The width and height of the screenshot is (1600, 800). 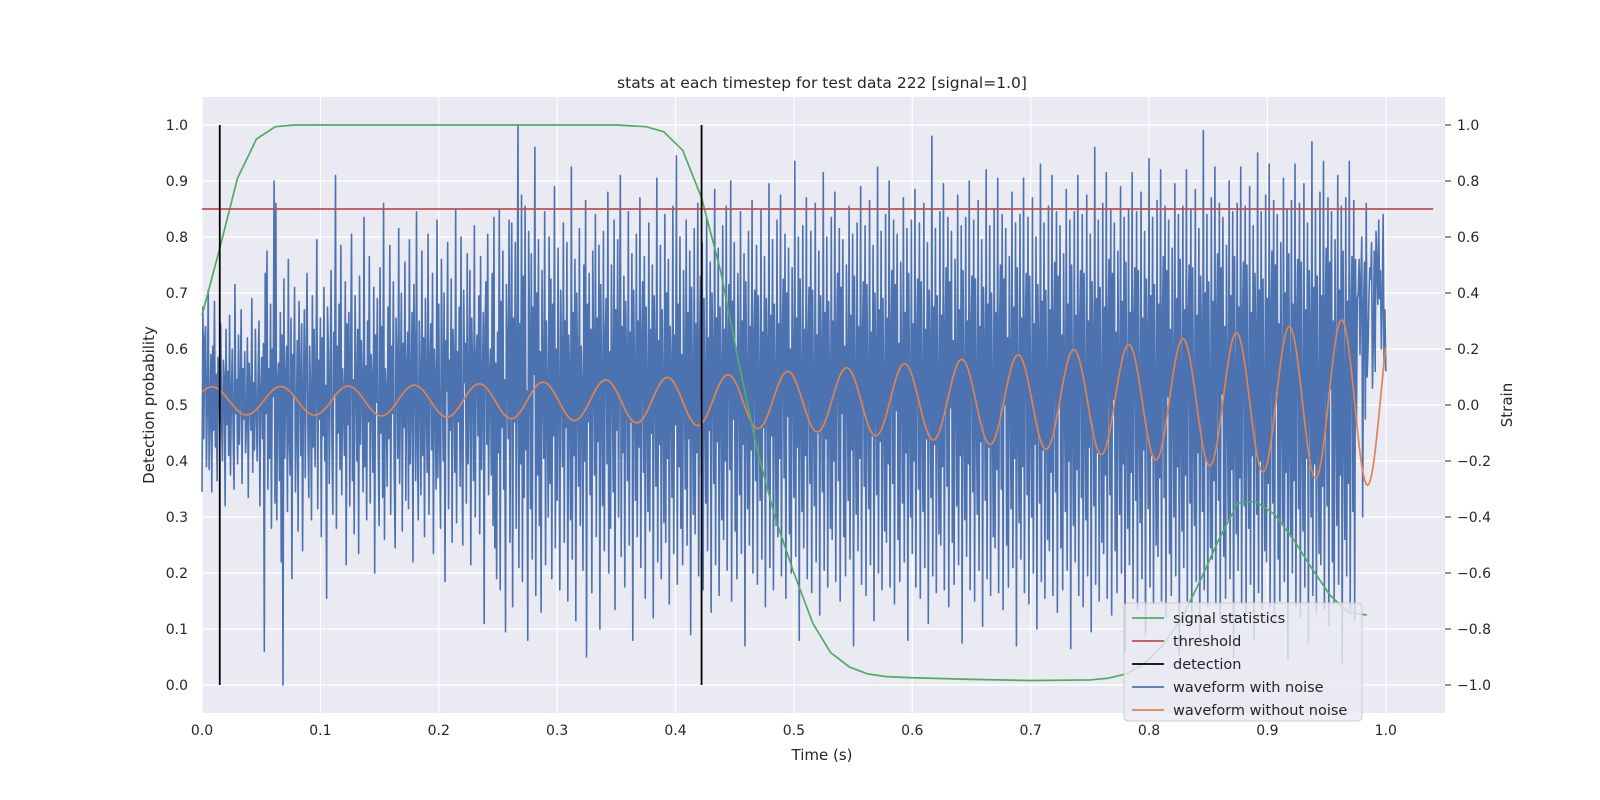 I want to click on y-left-tick-labels: 0.0 0.1 0.2 0.3 0.4 0.5 0.6 0.7 0.8 0.9 1.0, so click(x=177, y=406).